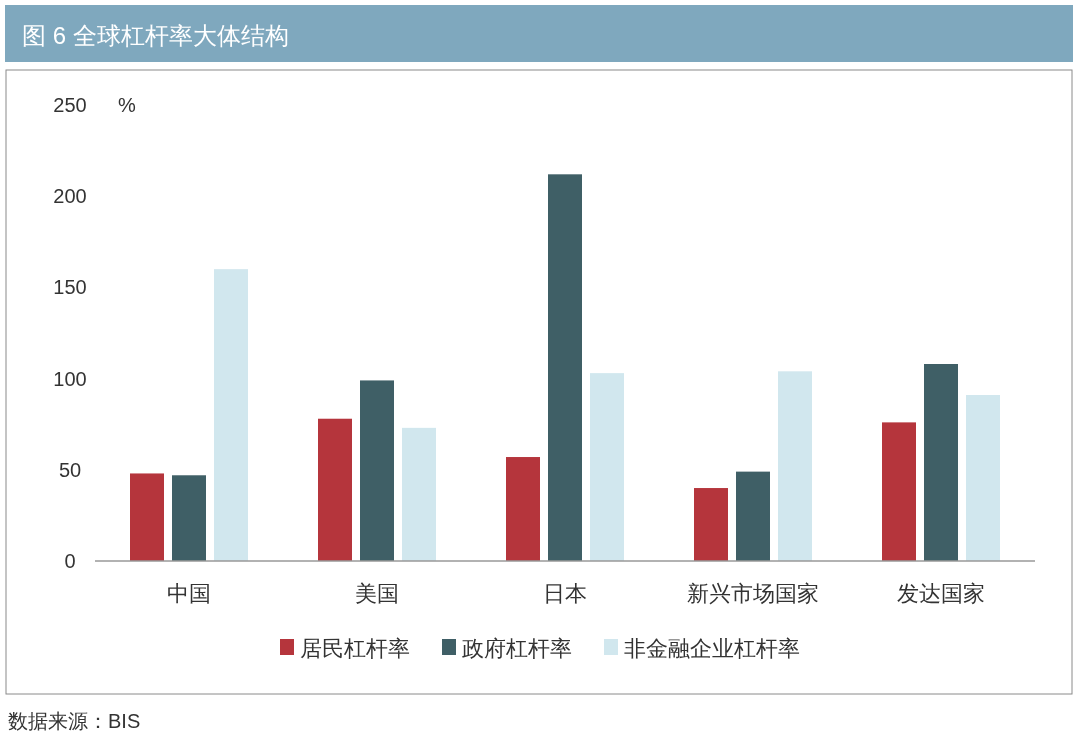 The image size is (1080, 735). What do you see at coordinates (70, 287) in the screenshot?
I see `y-tick-label: 150` at bounding box center [70, 287].